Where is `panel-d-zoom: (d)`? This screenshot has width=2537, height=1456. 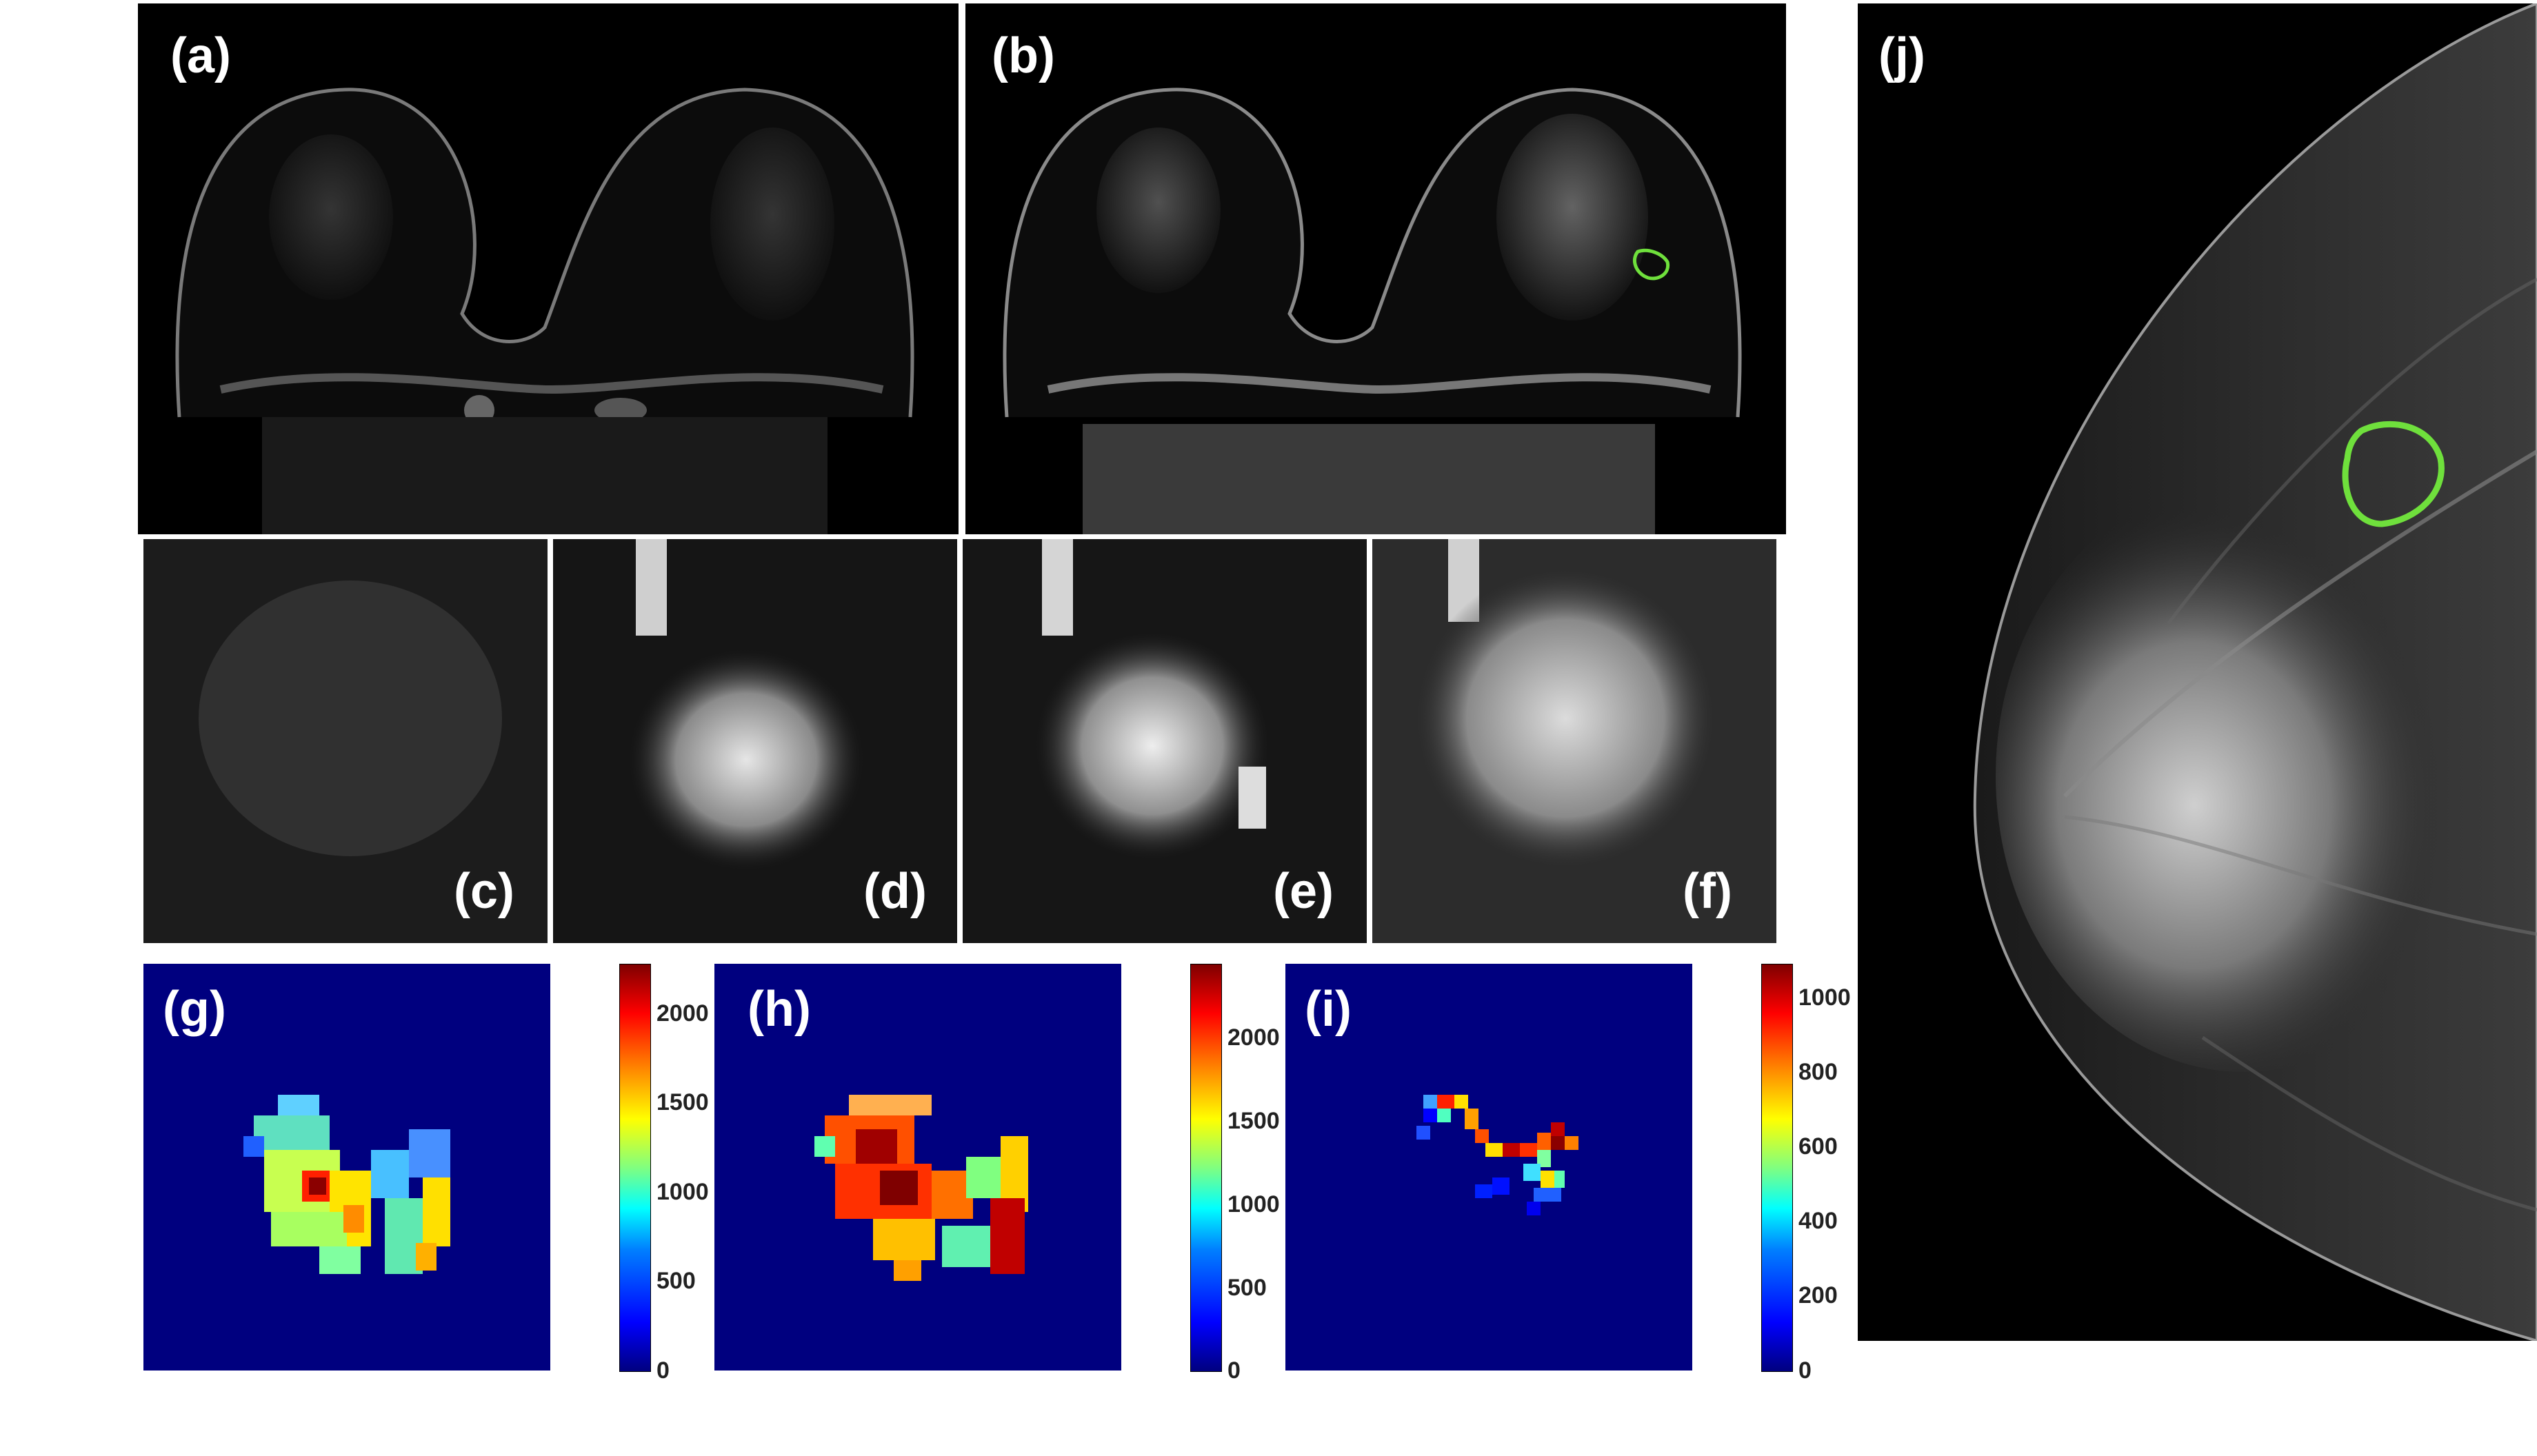
panel-d-zoom: (d) is located at coordinates (755, 741).